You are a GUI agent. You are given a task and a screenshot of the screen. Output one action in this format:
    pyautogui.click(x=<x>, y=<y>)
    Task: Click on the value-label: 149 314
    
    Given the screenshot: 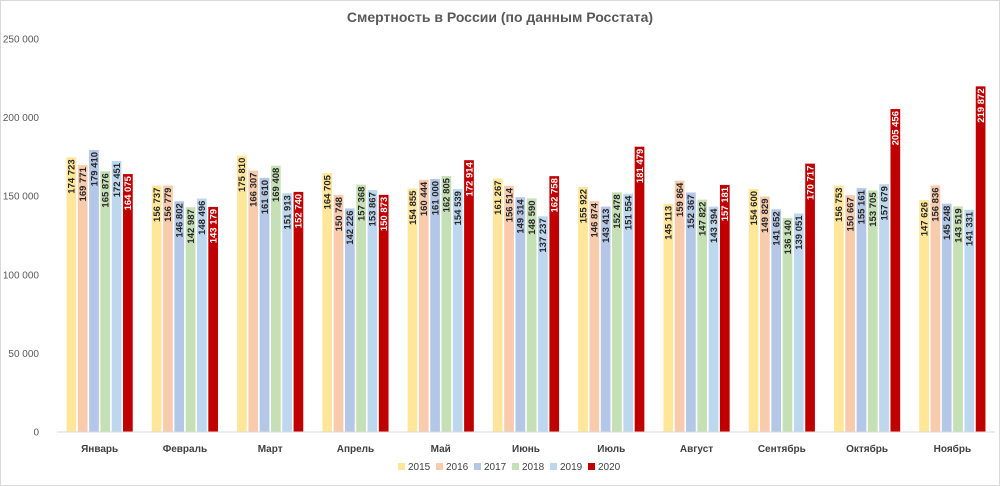 What is the action you would take?
    pyautogui.click(x=521, y=216)
    